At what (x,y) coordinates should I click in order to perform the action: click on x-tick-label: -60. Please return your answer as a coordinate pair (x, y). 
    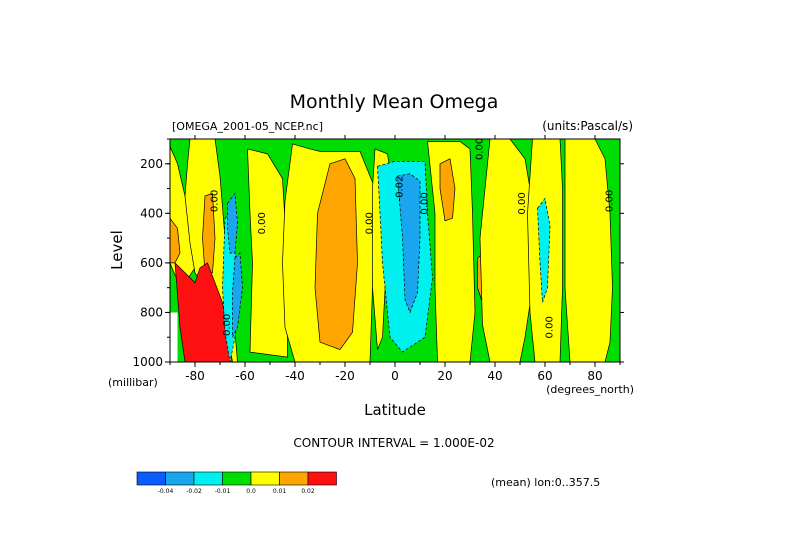
    Looking at the image, I should click on (245, 376).